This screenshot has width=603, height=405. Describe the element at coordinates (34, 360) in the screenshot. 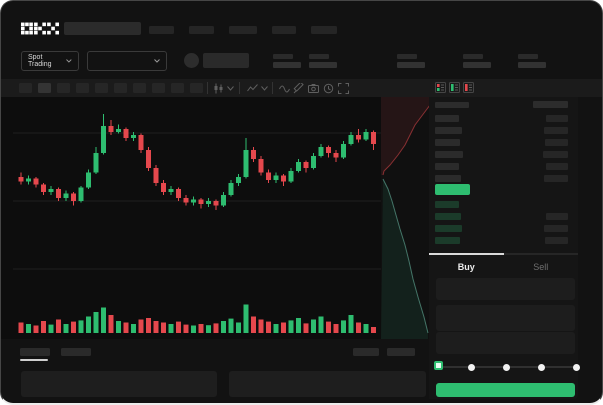

I see `active-tab-indicator` at that location.